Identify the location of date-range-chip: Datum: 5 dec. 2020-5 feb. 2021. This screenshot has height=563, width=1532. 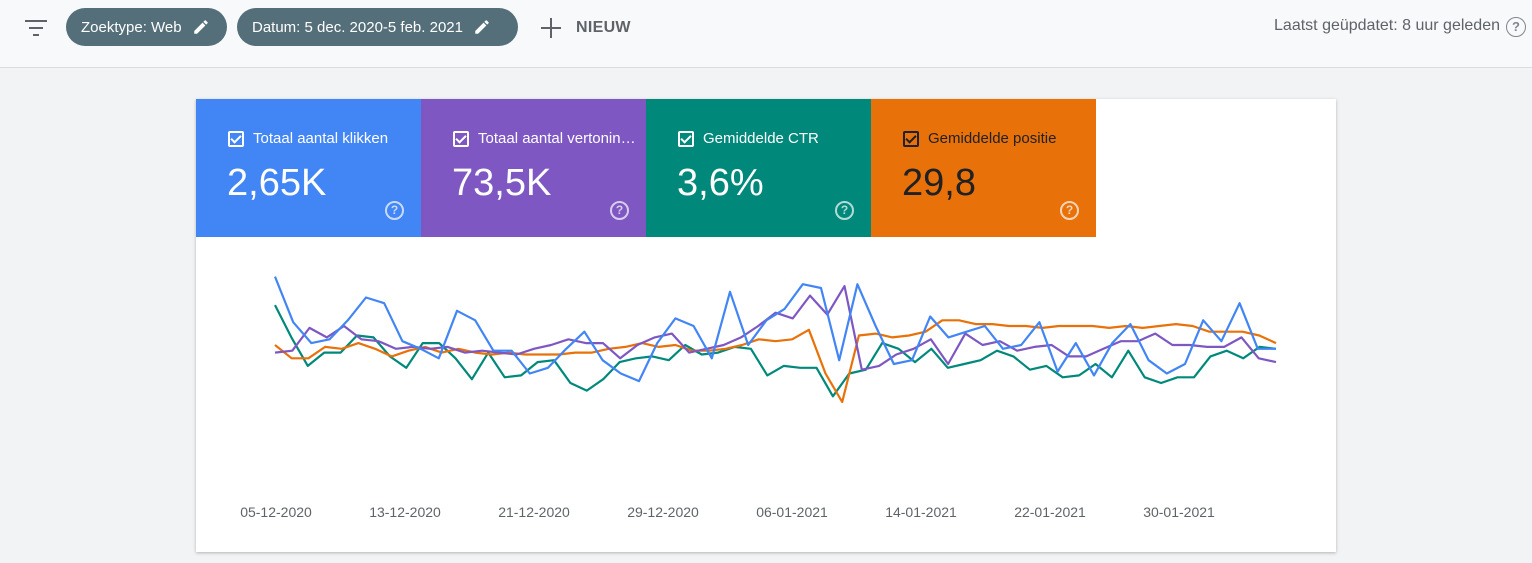
(377, 27).